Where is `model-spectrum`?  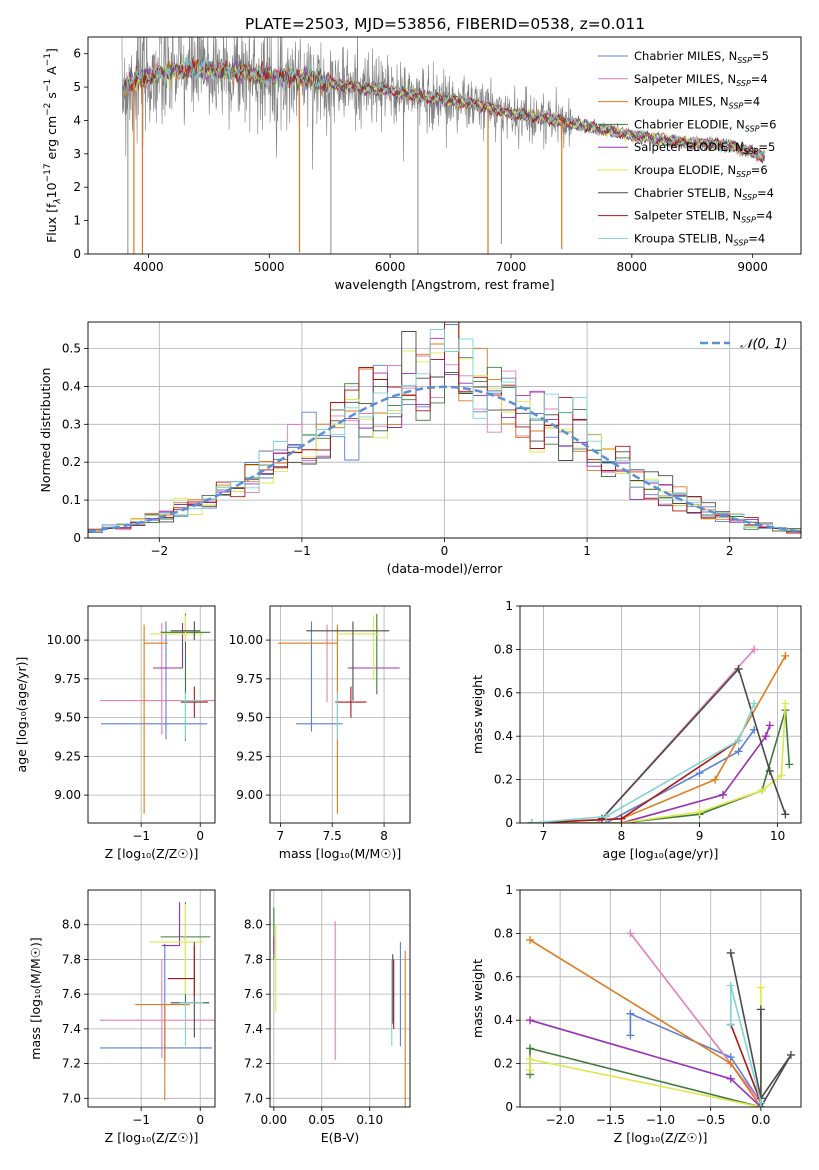
model-spectrum is located at coordinates (444, 107).